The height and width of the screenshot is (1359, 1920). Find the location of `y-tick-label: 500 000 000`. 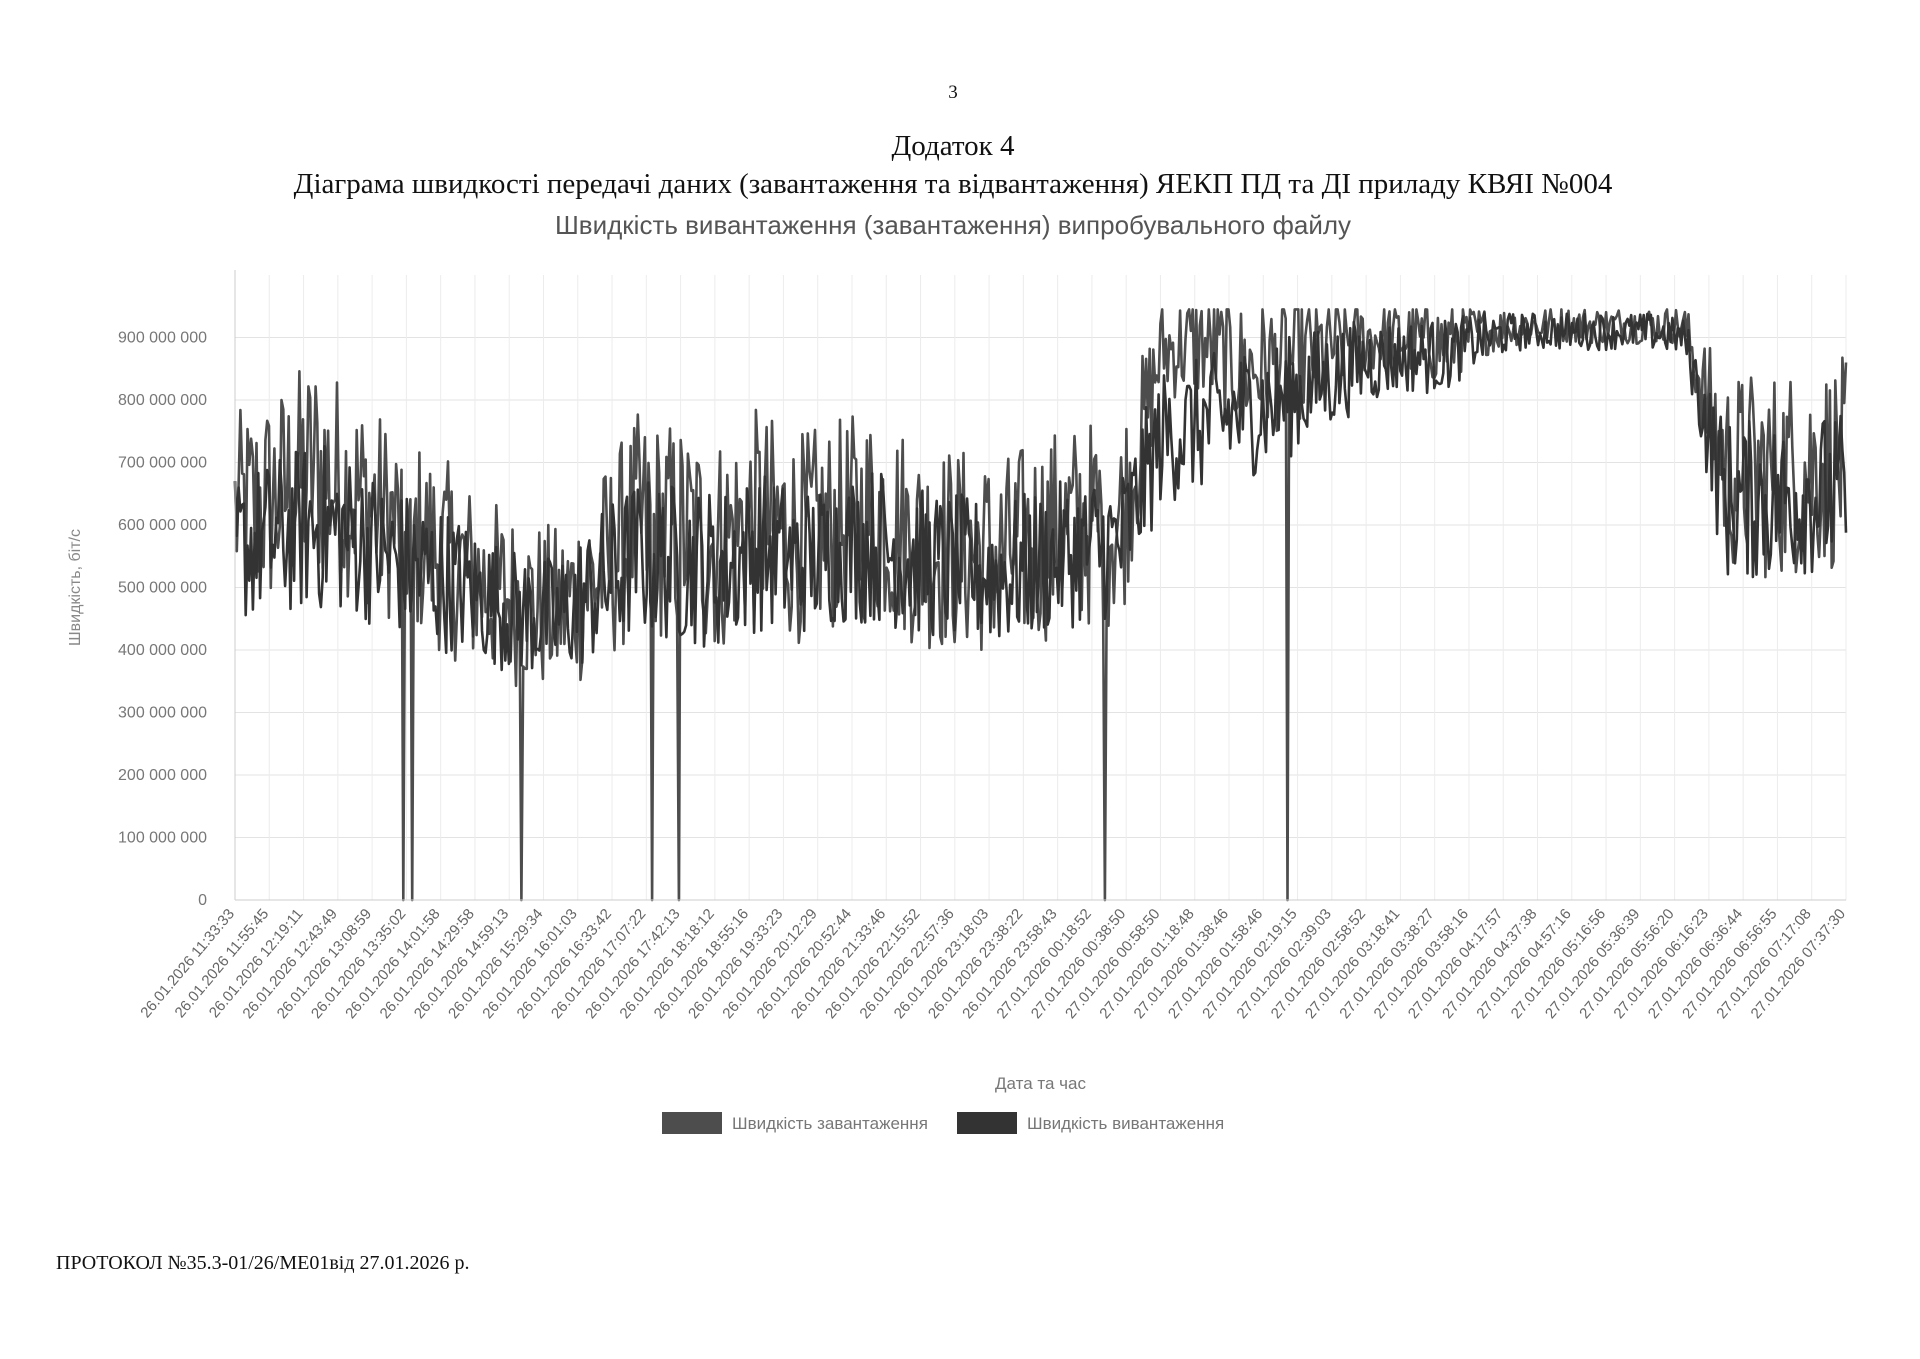

y-tick-label: 500 000 000 is located at coordinates (162, 588).